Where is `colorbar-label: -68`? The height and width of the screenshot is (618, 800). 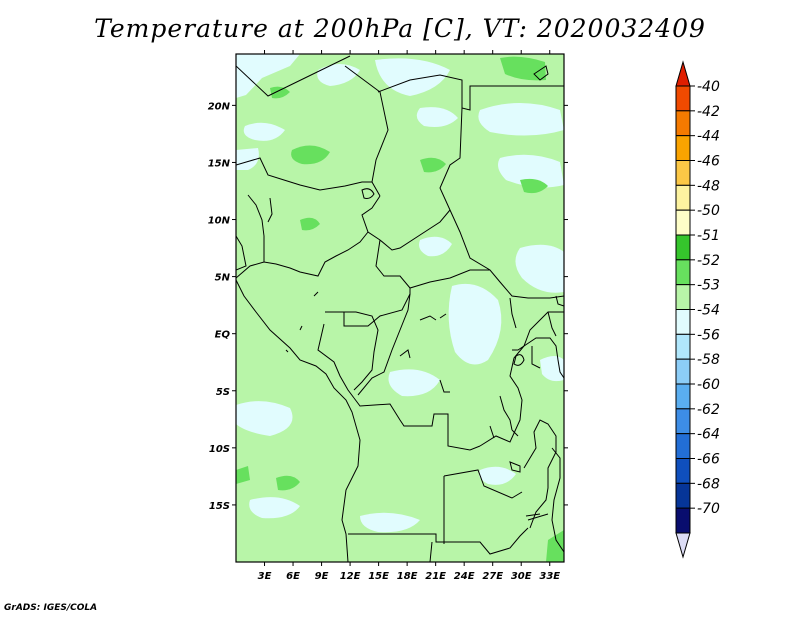 colorbar-label: -68 is located at coordinates (708, 484).